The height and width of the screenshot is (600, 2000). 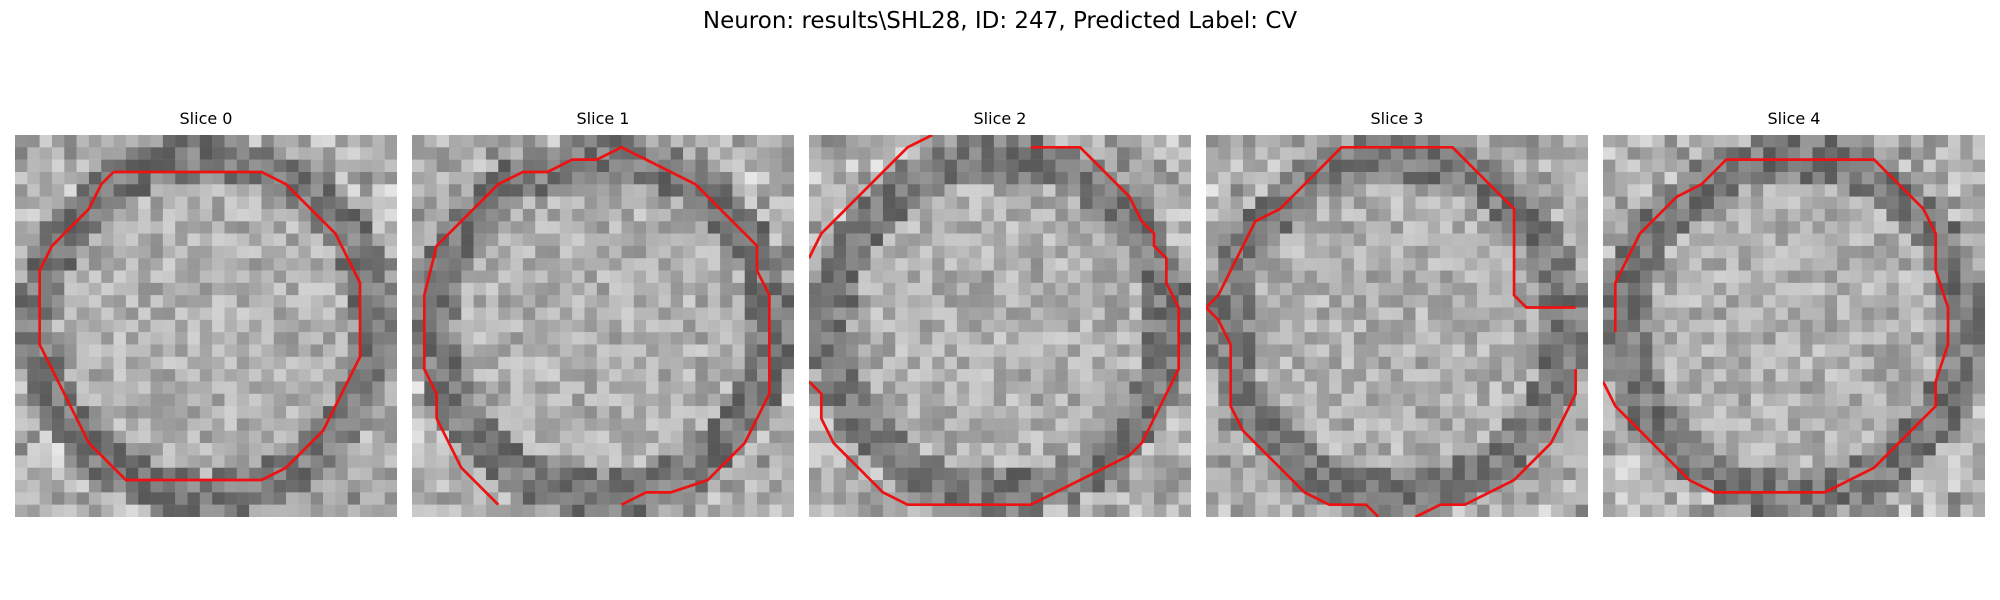 What do you see at coordinates (871, 197) in the screenshot?
I see `slice-2-contour` at bounding box center [871, 197].